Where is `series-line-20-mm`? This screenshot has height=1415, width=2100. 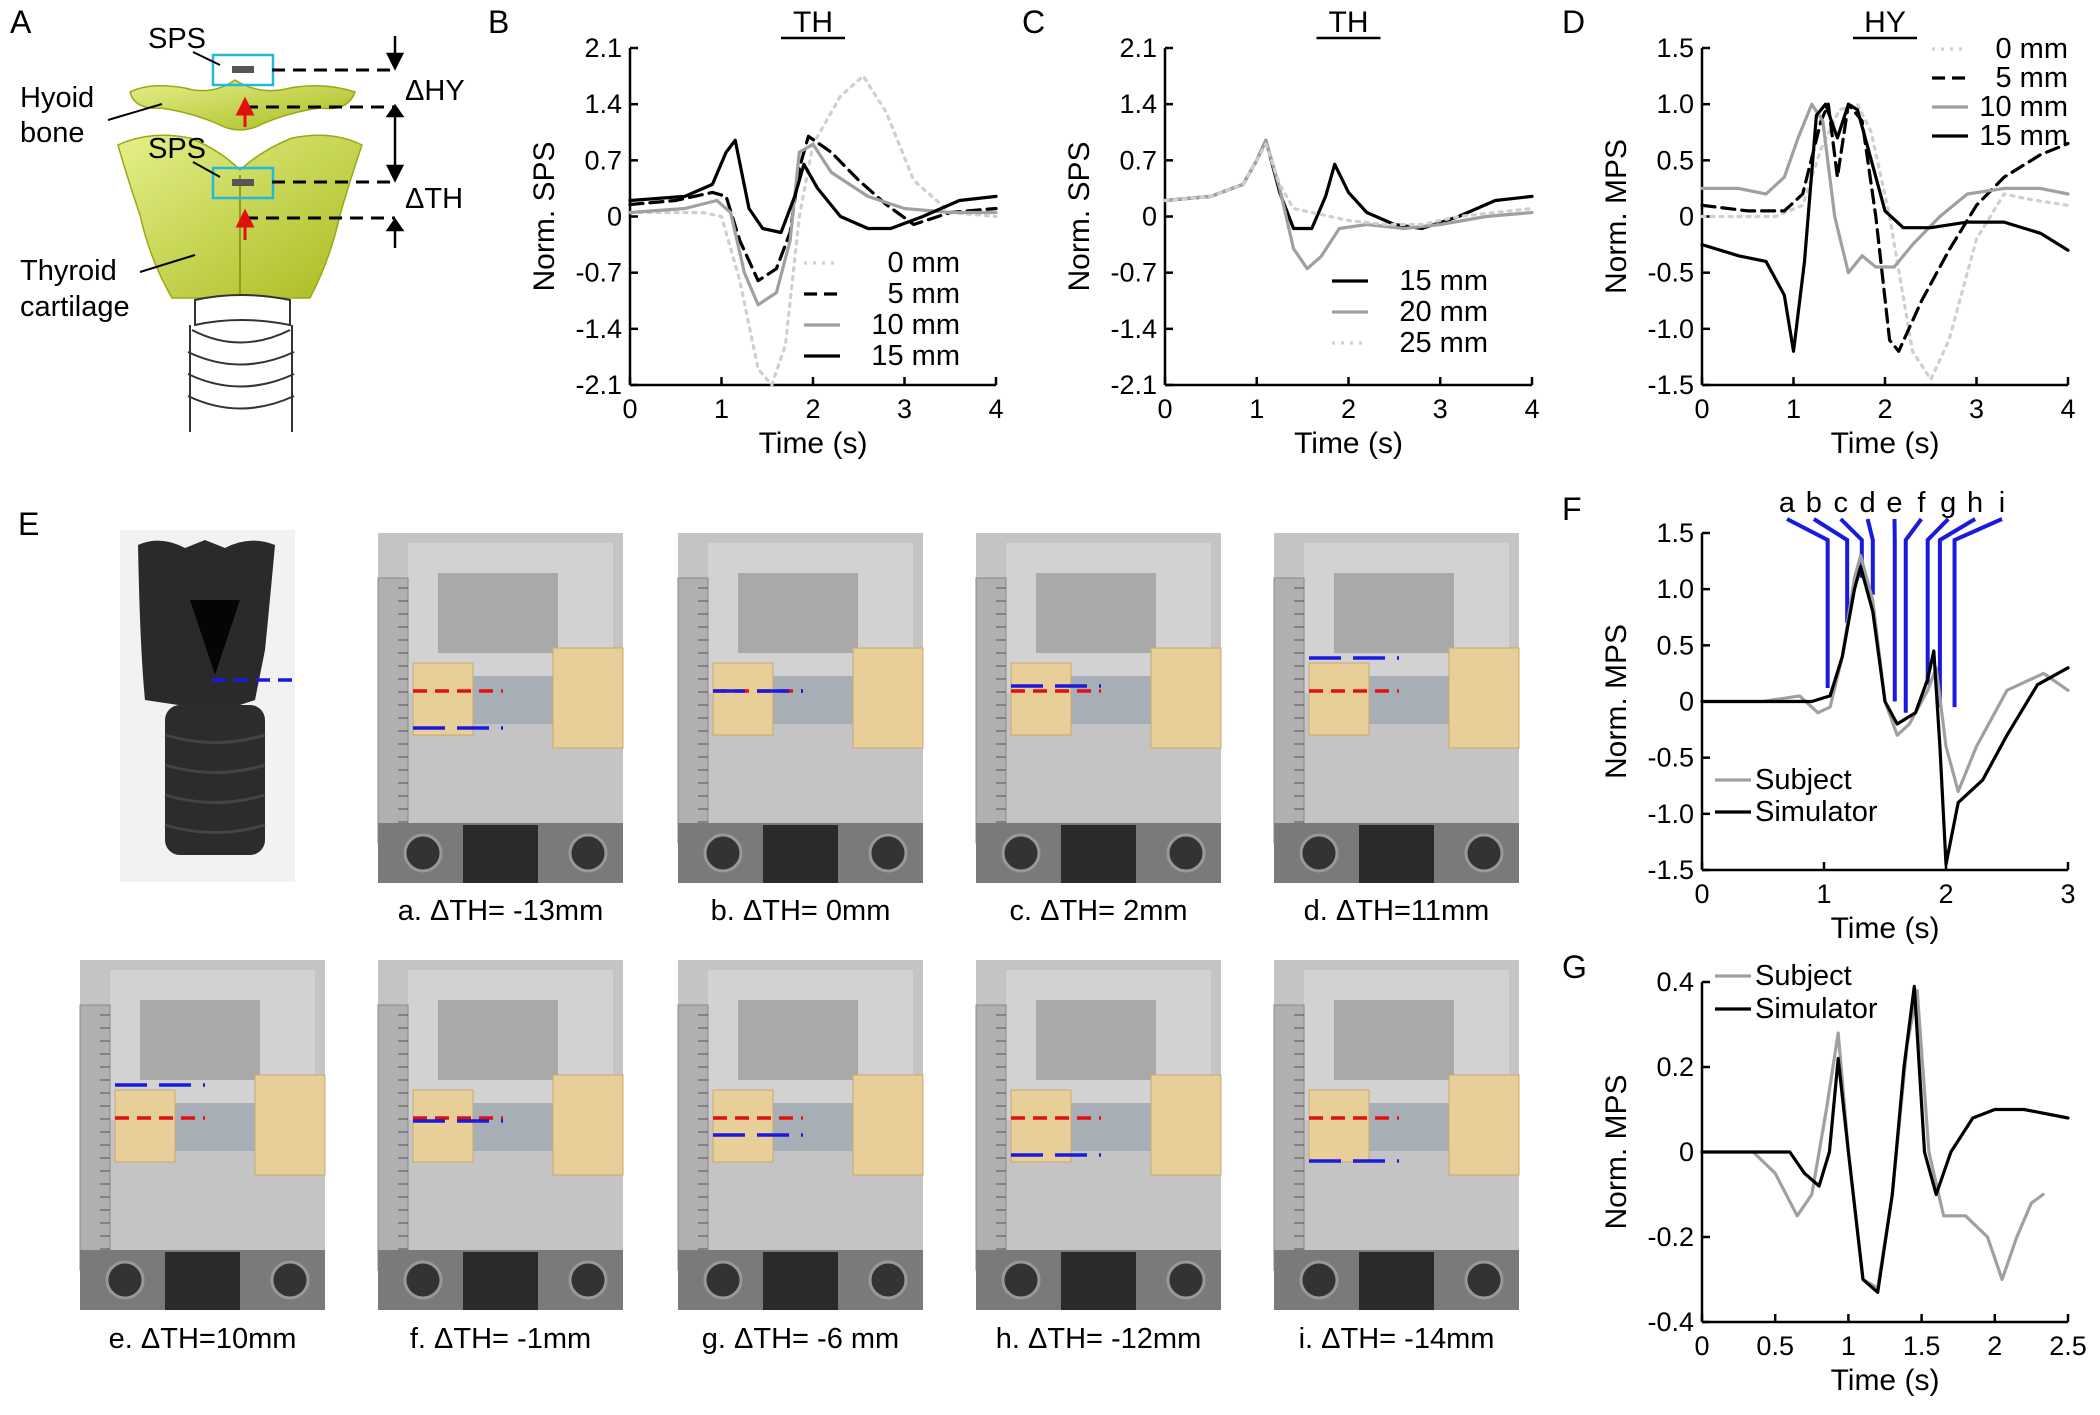
series-line-20-mm is located at coordinates (1348, 204).